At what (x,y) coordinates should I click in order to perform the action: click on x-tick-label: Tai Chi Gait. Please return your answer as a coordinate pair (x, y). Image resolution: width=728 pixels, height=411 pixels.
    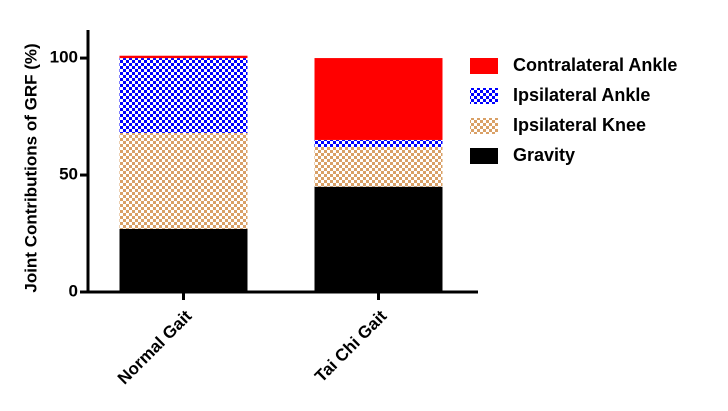
    Looking at the image, I should click on (351, 346).